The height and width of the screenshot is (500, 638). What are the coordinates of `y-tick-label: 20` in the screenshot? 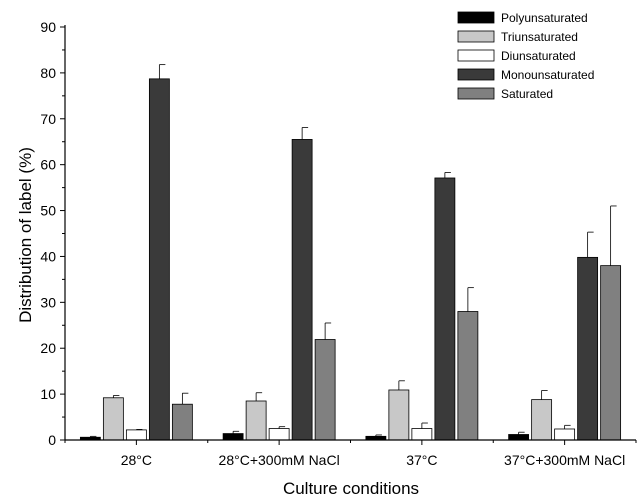 It's located at (48, 348).